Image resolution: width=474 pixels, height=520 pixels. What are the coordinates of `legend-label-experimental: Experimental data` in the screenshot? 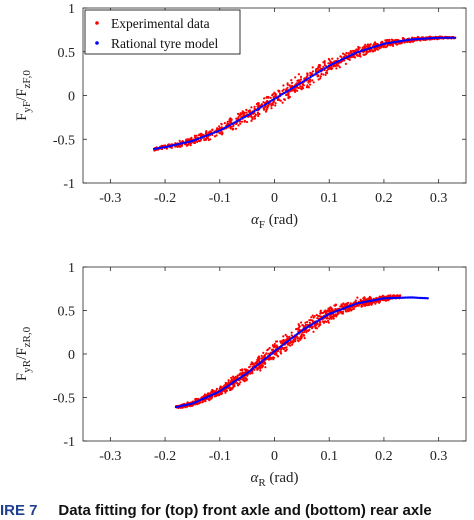 It's located at (160, 23).